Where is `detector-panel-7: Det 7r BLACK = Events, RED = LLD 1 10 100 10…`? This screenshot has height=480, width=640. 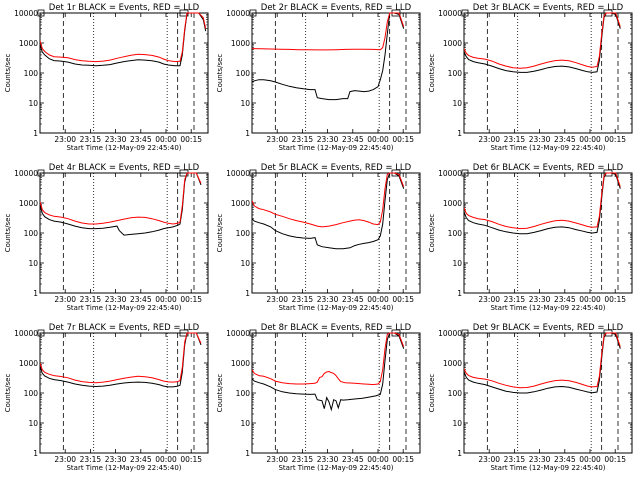
detector-panel-7: Det 7r BLACK = Events, RED = LLD 1 10 100 10… is located at coordinates (106, 397).